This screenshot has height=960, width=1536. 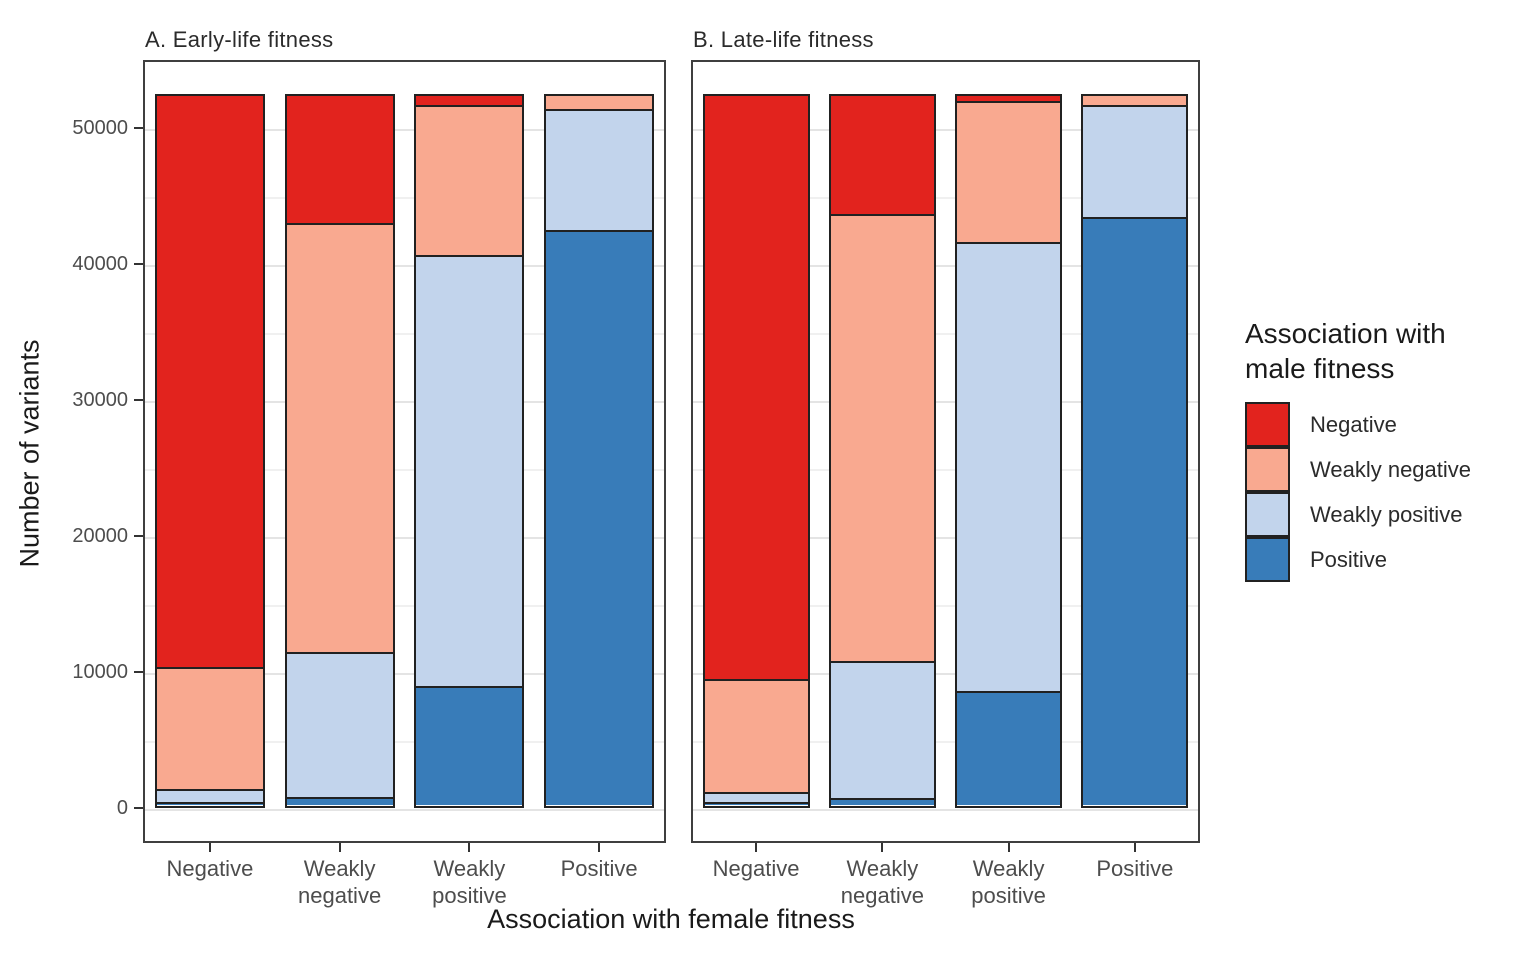 I want to click on legend-key-weakly-negative-swatch, so click(x=1267, y=469).